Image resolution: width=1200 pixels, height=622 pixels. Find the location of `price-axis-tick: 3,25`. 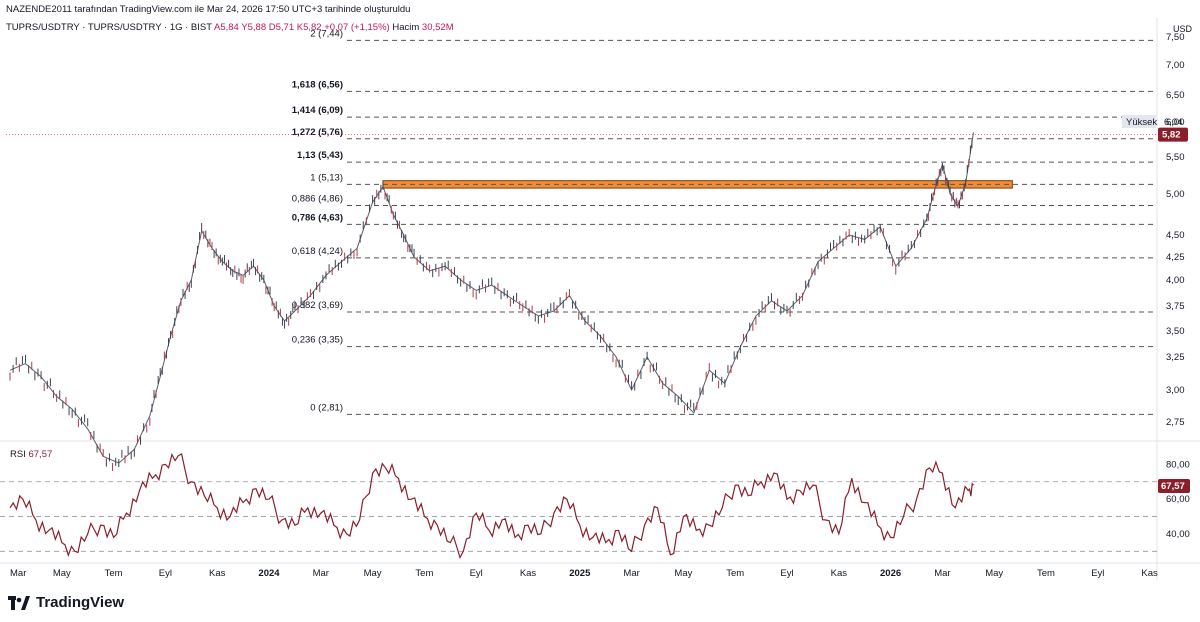

price-axis-tick: 3,25 is located at coordinates (1175, 357).